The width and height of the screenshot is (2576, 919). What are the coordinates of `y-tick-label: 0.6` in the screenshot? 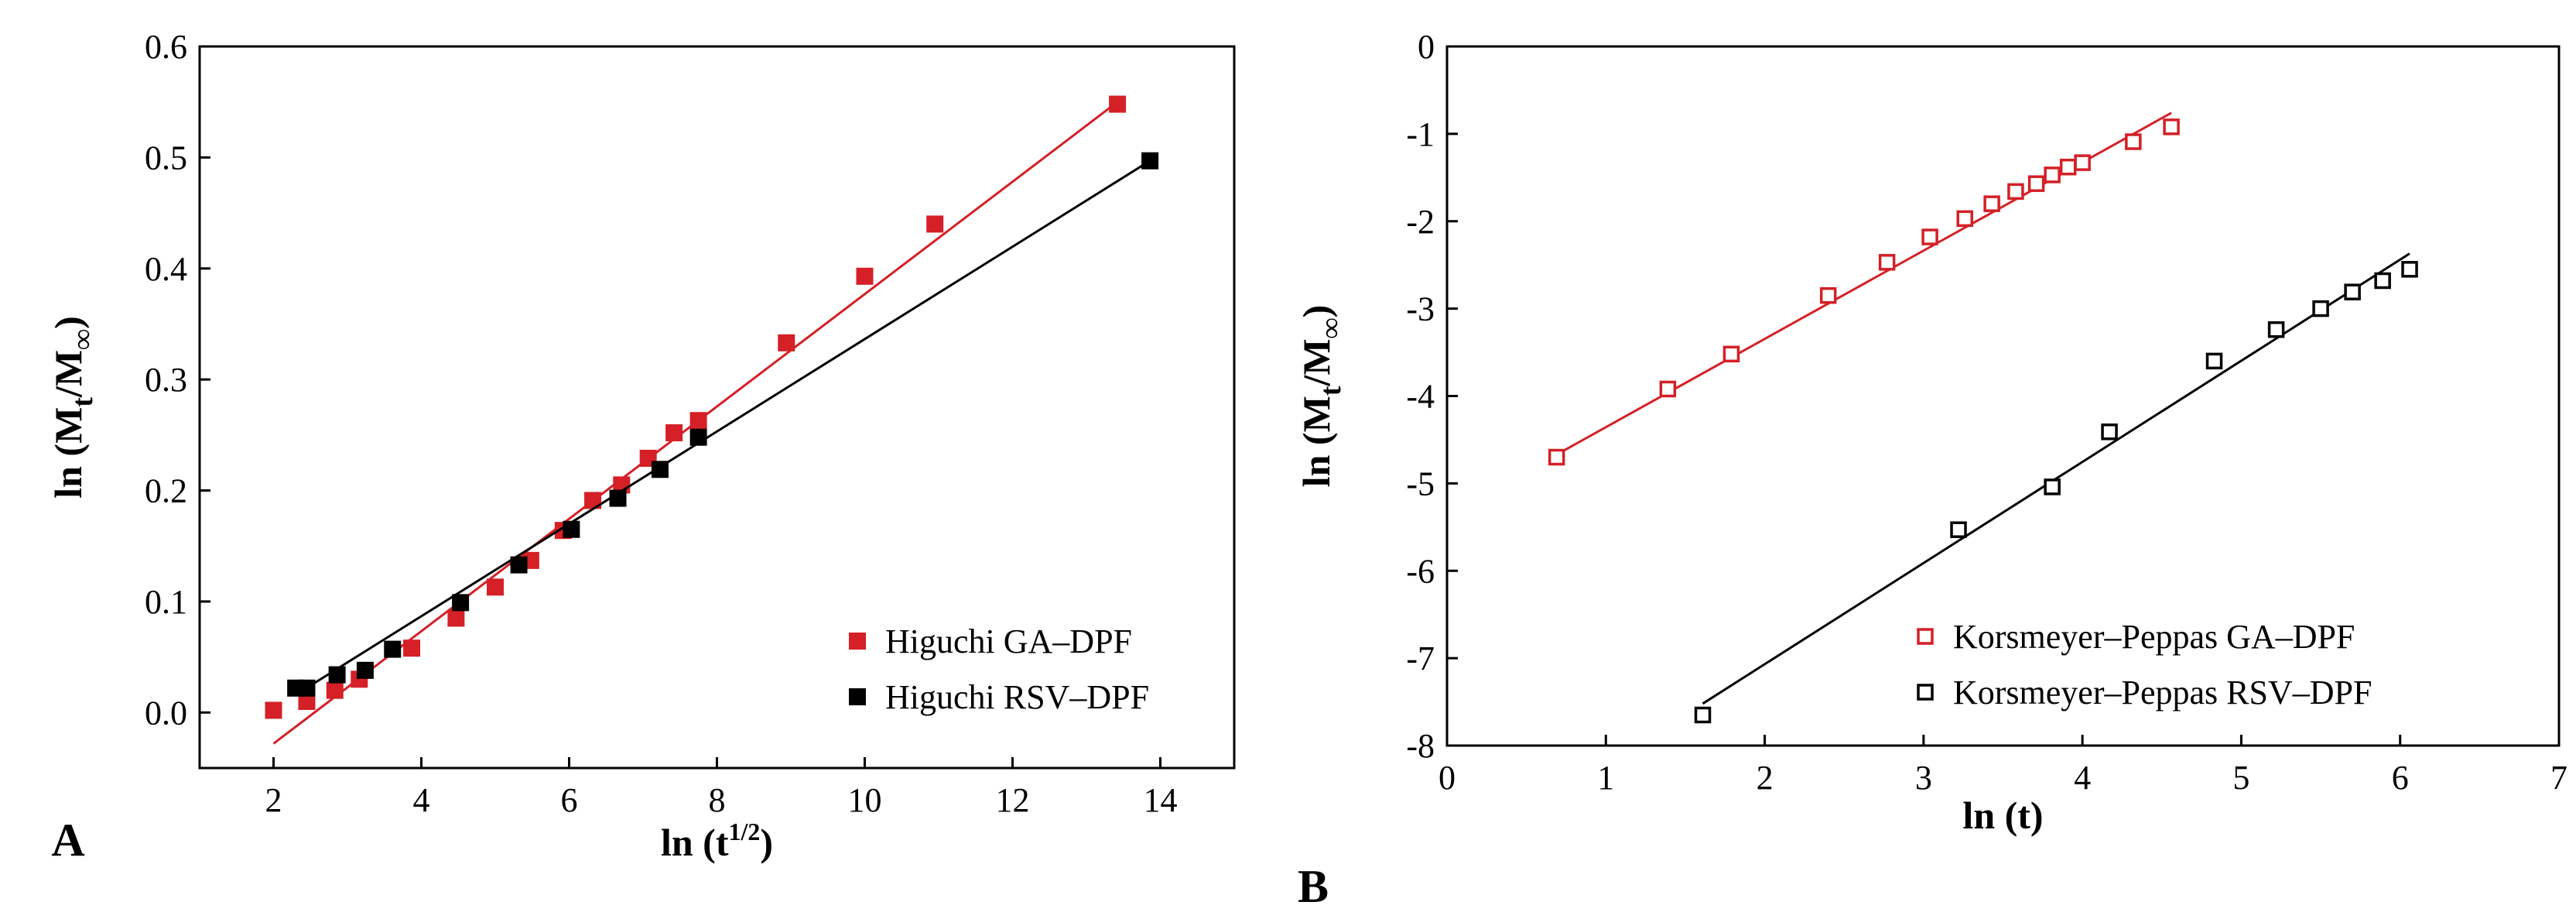 It's located at (166, 47).